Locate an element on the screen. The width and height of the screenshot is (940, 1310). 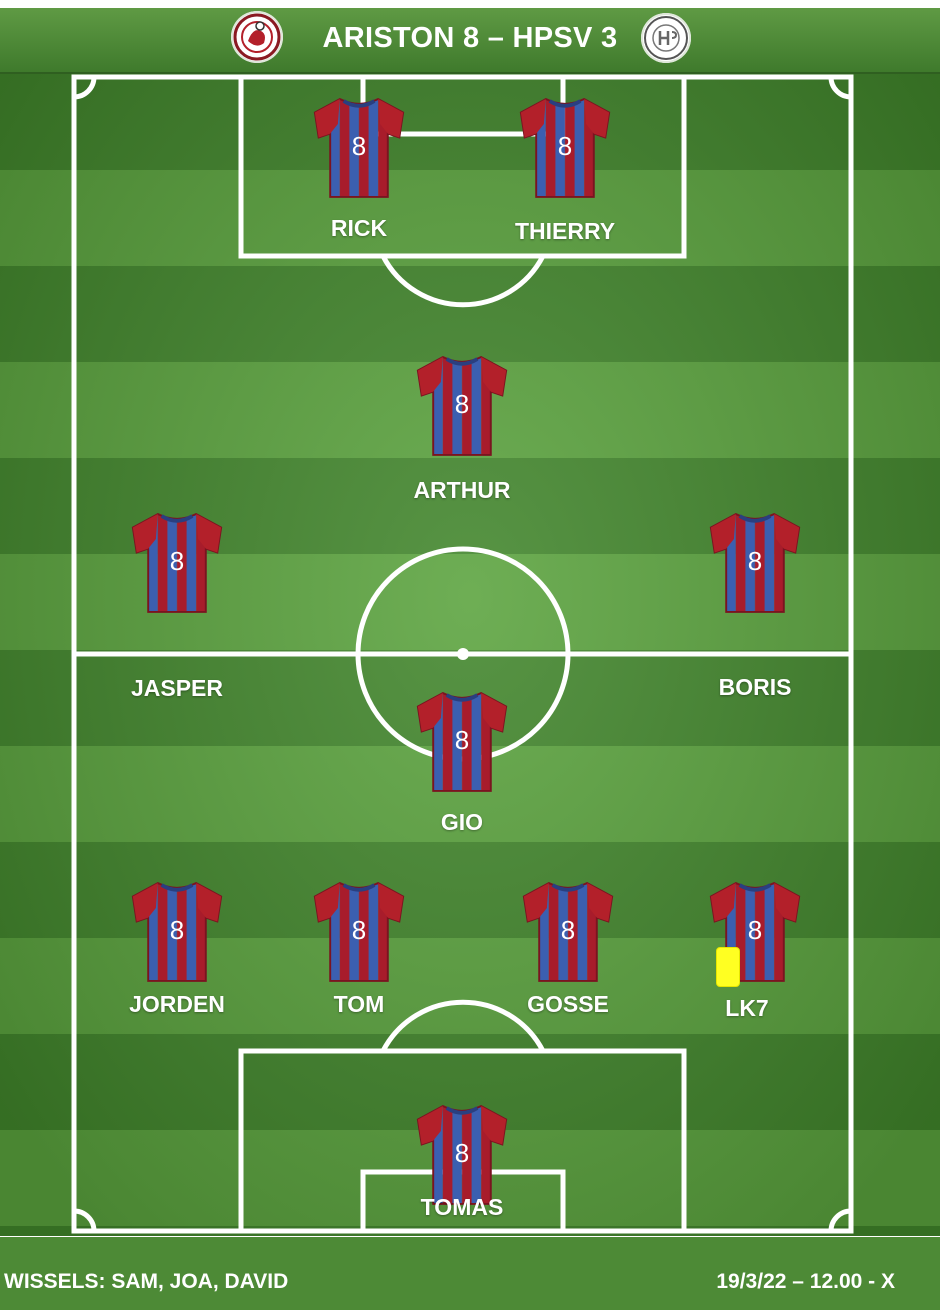
player-name: RICK is located at coordinates (359, 228).